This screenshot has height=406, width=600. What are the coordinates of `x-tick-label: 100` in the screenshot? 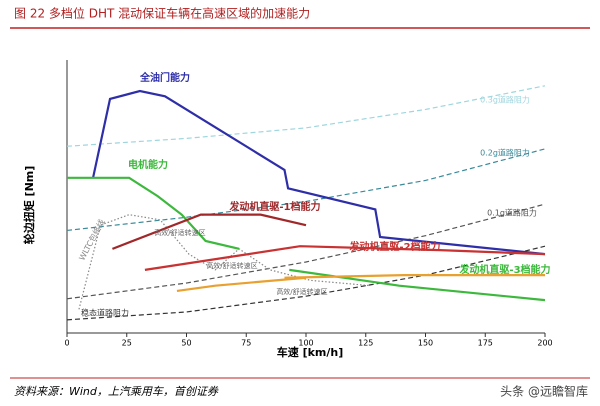 It's located at (305, 343).